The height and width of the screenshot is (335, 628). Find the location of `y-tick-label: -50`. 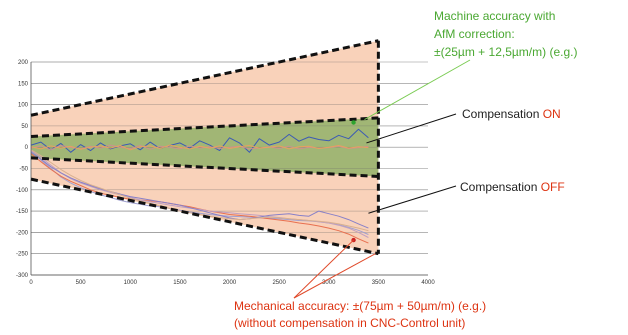

y-tick-label: -50 is located at coordinates (23, 170).